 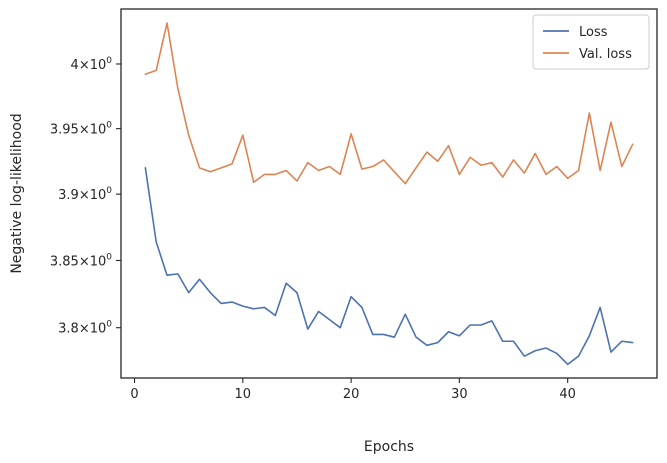 I want to click on x-axis-label: Epochs, so click(x=389, y=447).